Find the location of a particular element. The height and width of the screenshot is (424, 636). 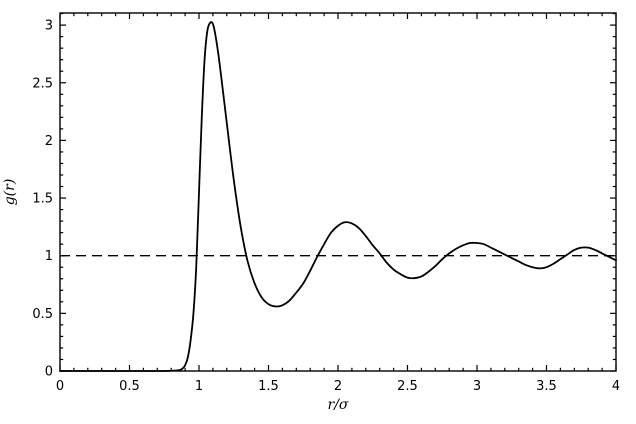

x-tick-label: 1.5 is located at coordinates (268, 386).